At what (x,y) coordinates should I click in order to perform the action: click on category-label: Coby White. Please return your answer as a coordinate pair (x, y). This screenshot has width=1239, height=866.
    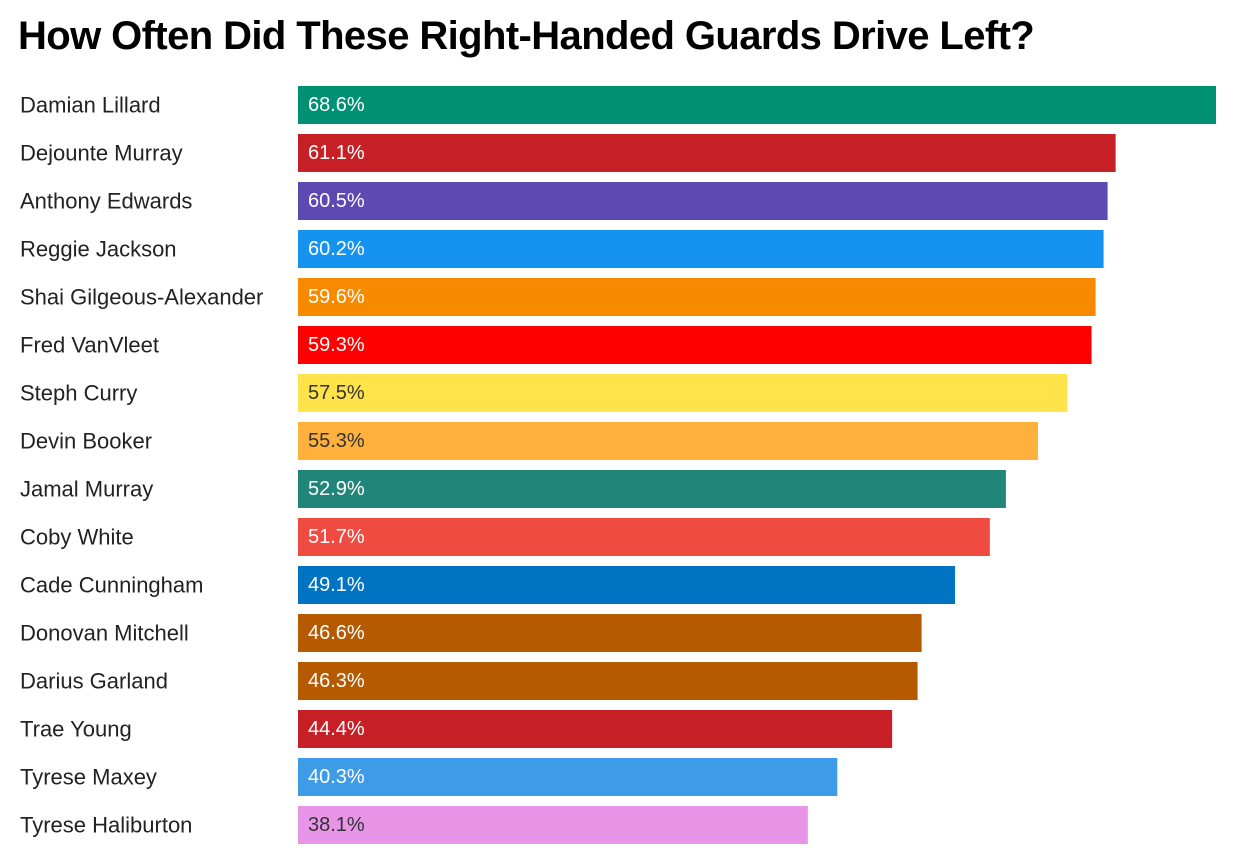
    Looking at the image, I should click on (77, 537).